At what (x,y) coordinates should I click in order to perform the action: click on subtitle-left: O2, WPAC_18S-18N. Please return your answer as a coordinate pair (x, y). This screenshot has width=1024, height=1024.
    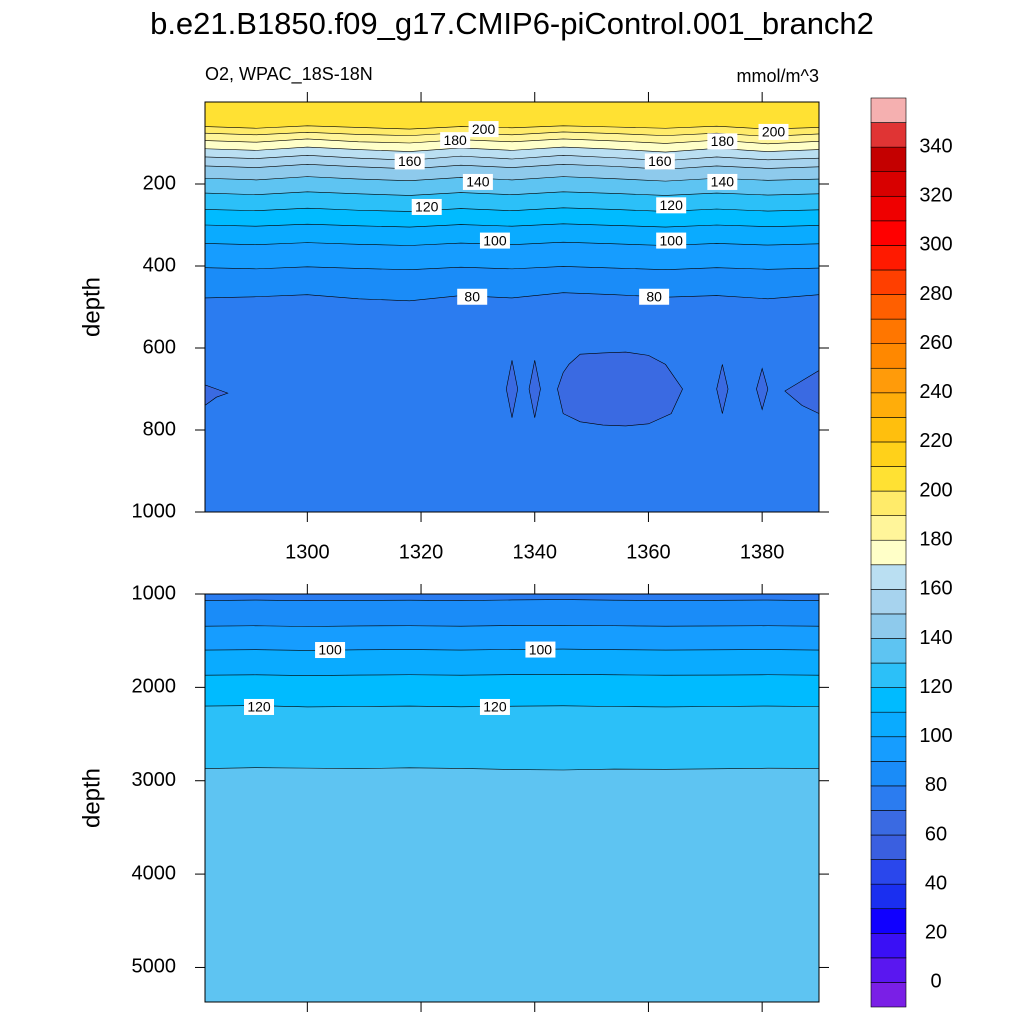
    Looking at the image, I should click on (289, 74).